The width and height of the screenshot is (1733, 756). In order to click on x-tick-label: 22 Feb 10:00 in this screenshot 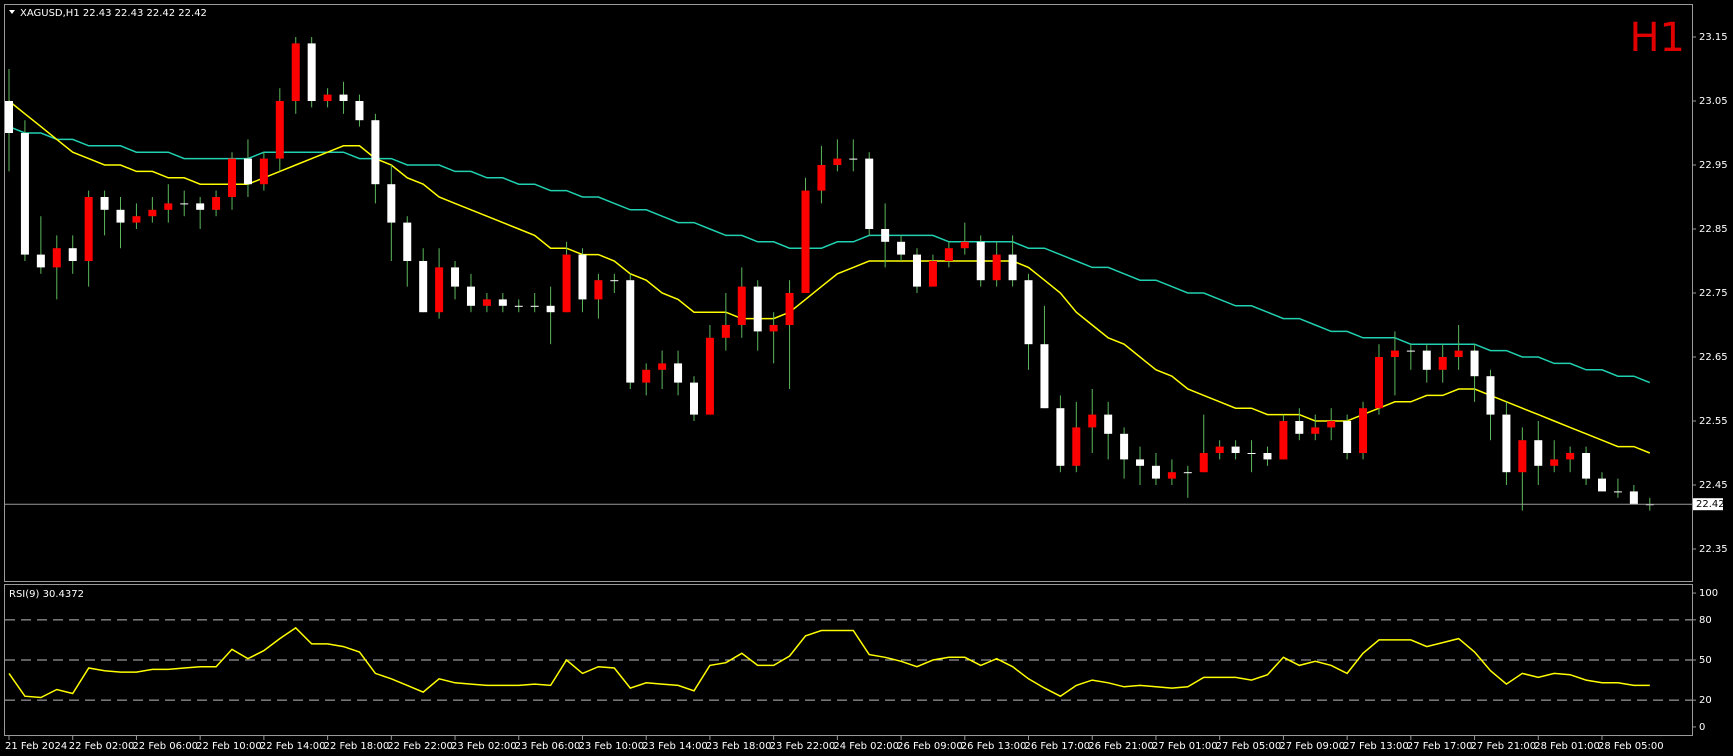, I will do `click(229, 746)`.